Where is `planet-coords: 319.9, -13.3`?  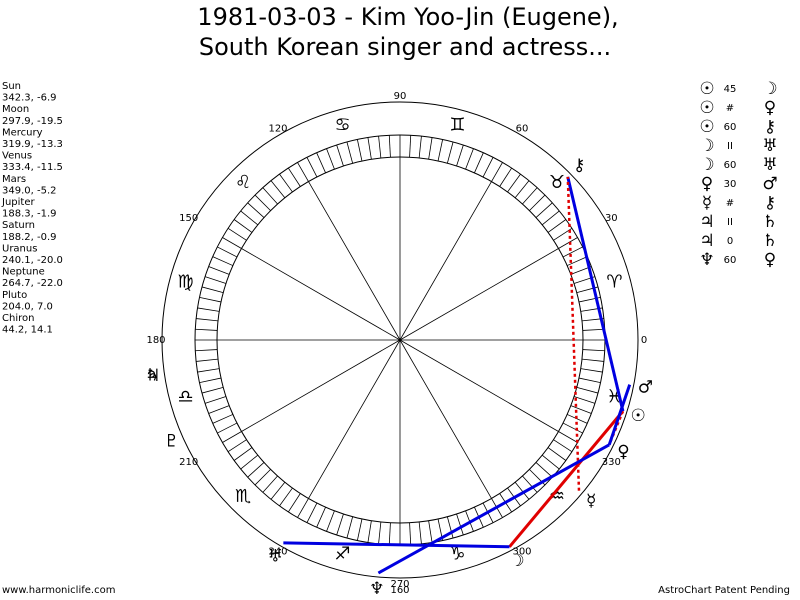
planet-coords: 319.9, -13.3 is located at coordinates (32, 144).